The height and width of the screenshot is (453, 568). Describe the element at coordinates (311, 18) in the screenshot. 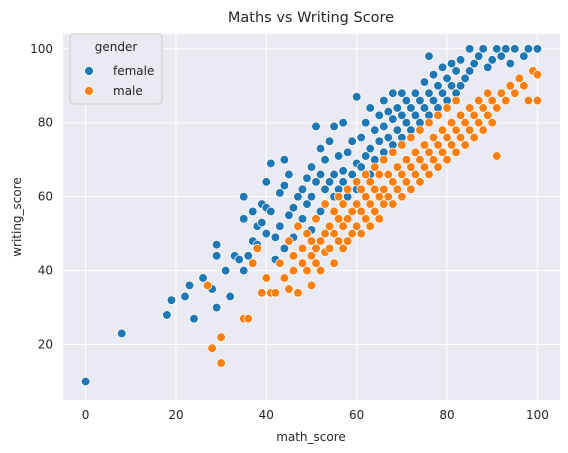

I see `chart-title: Maths vs Writing Score` at that location.